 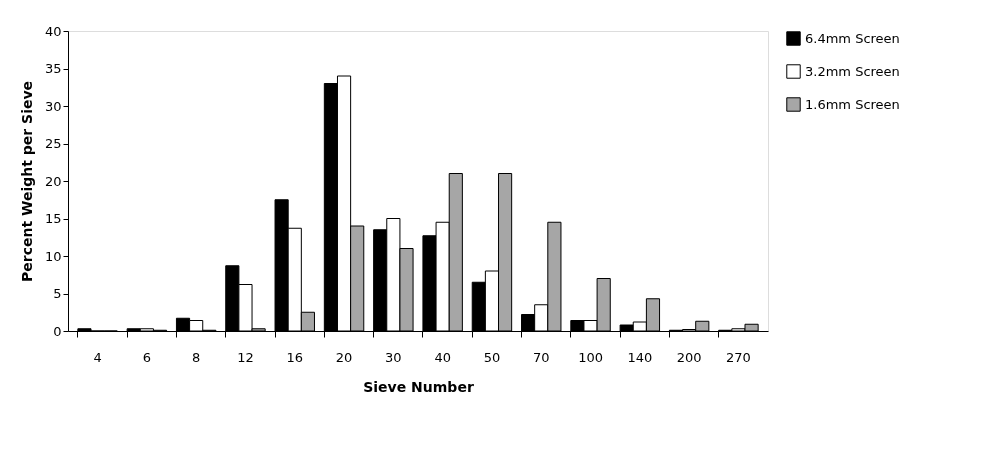 I want to click on x-tick-label: 50, so click(x=492, y=357).